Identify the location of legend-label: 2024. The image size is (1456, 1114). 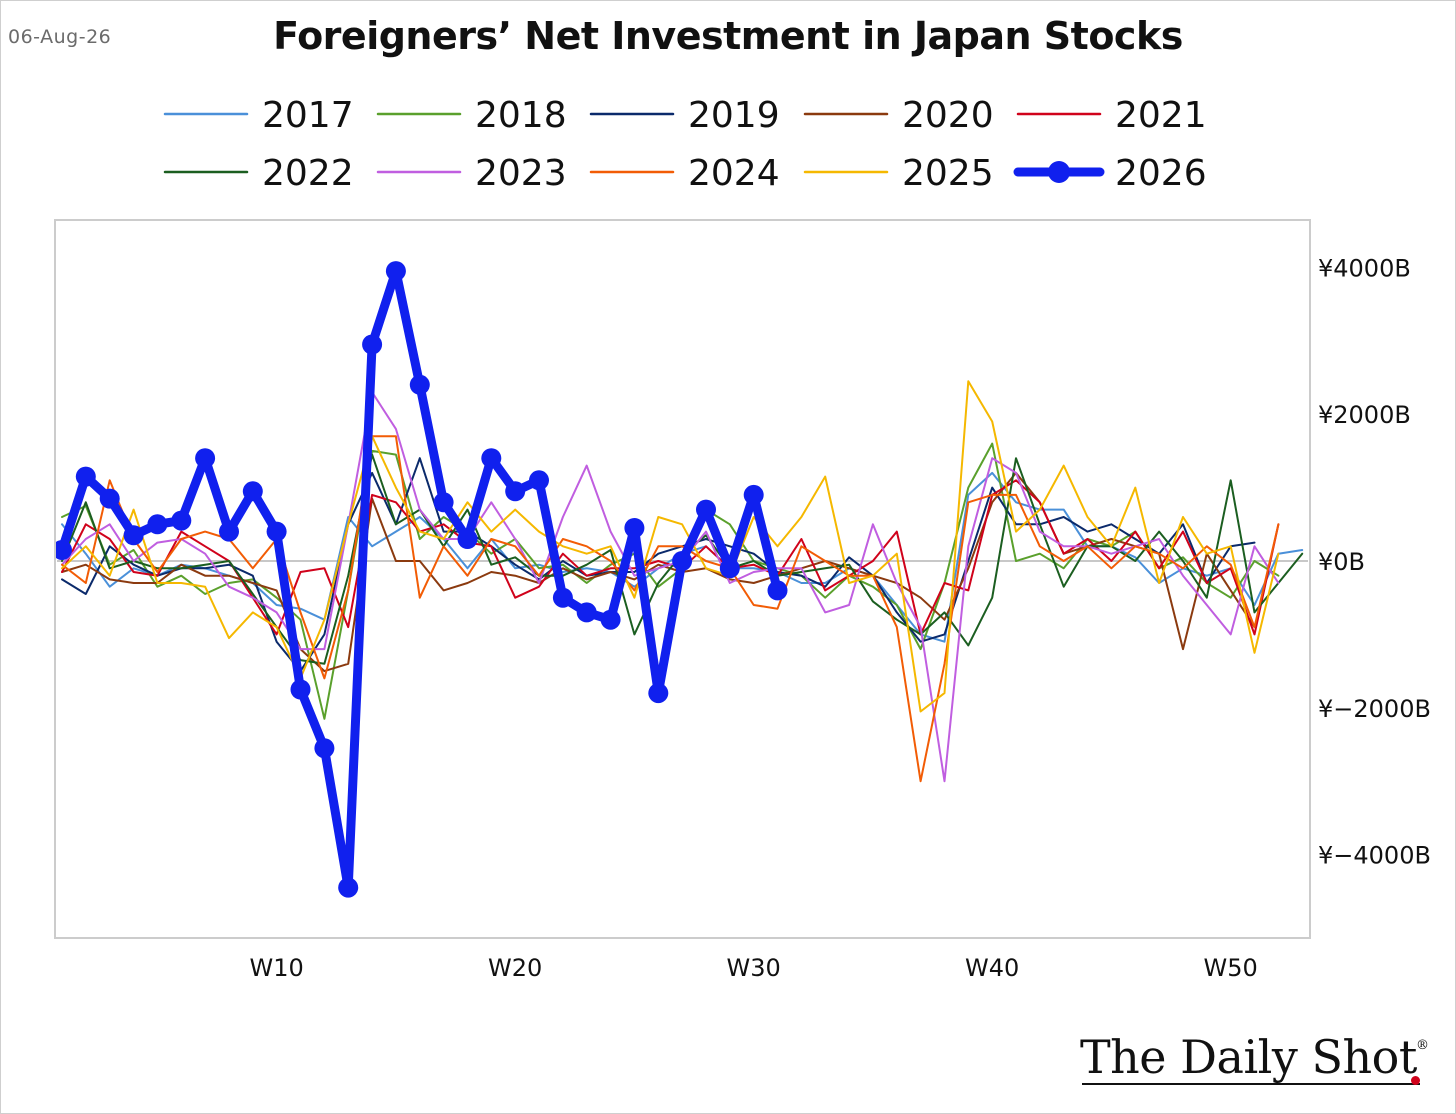
(734, 173).